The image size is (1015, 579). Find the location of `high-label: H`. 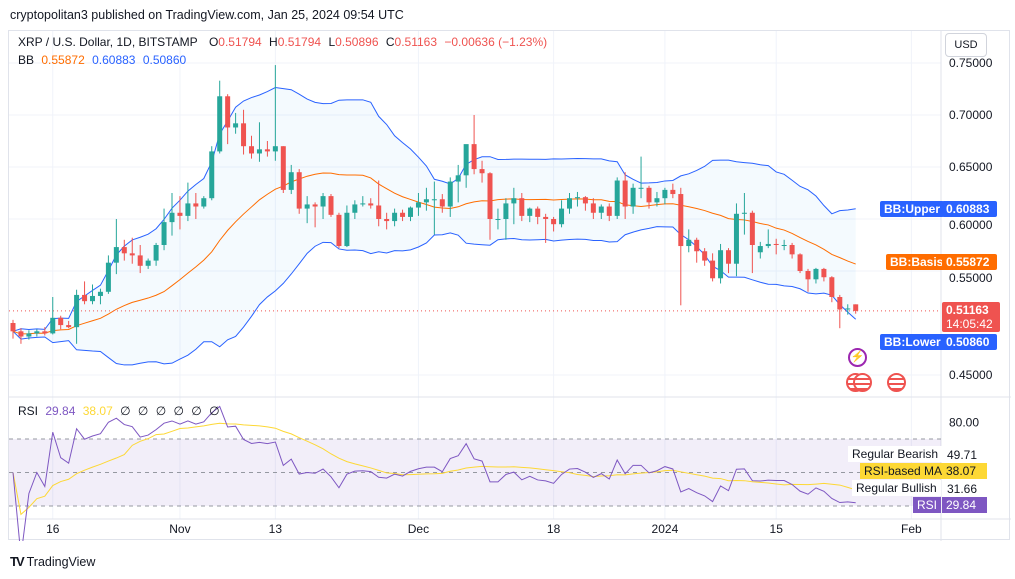

high-label: H is located at coordinates (273, 42).